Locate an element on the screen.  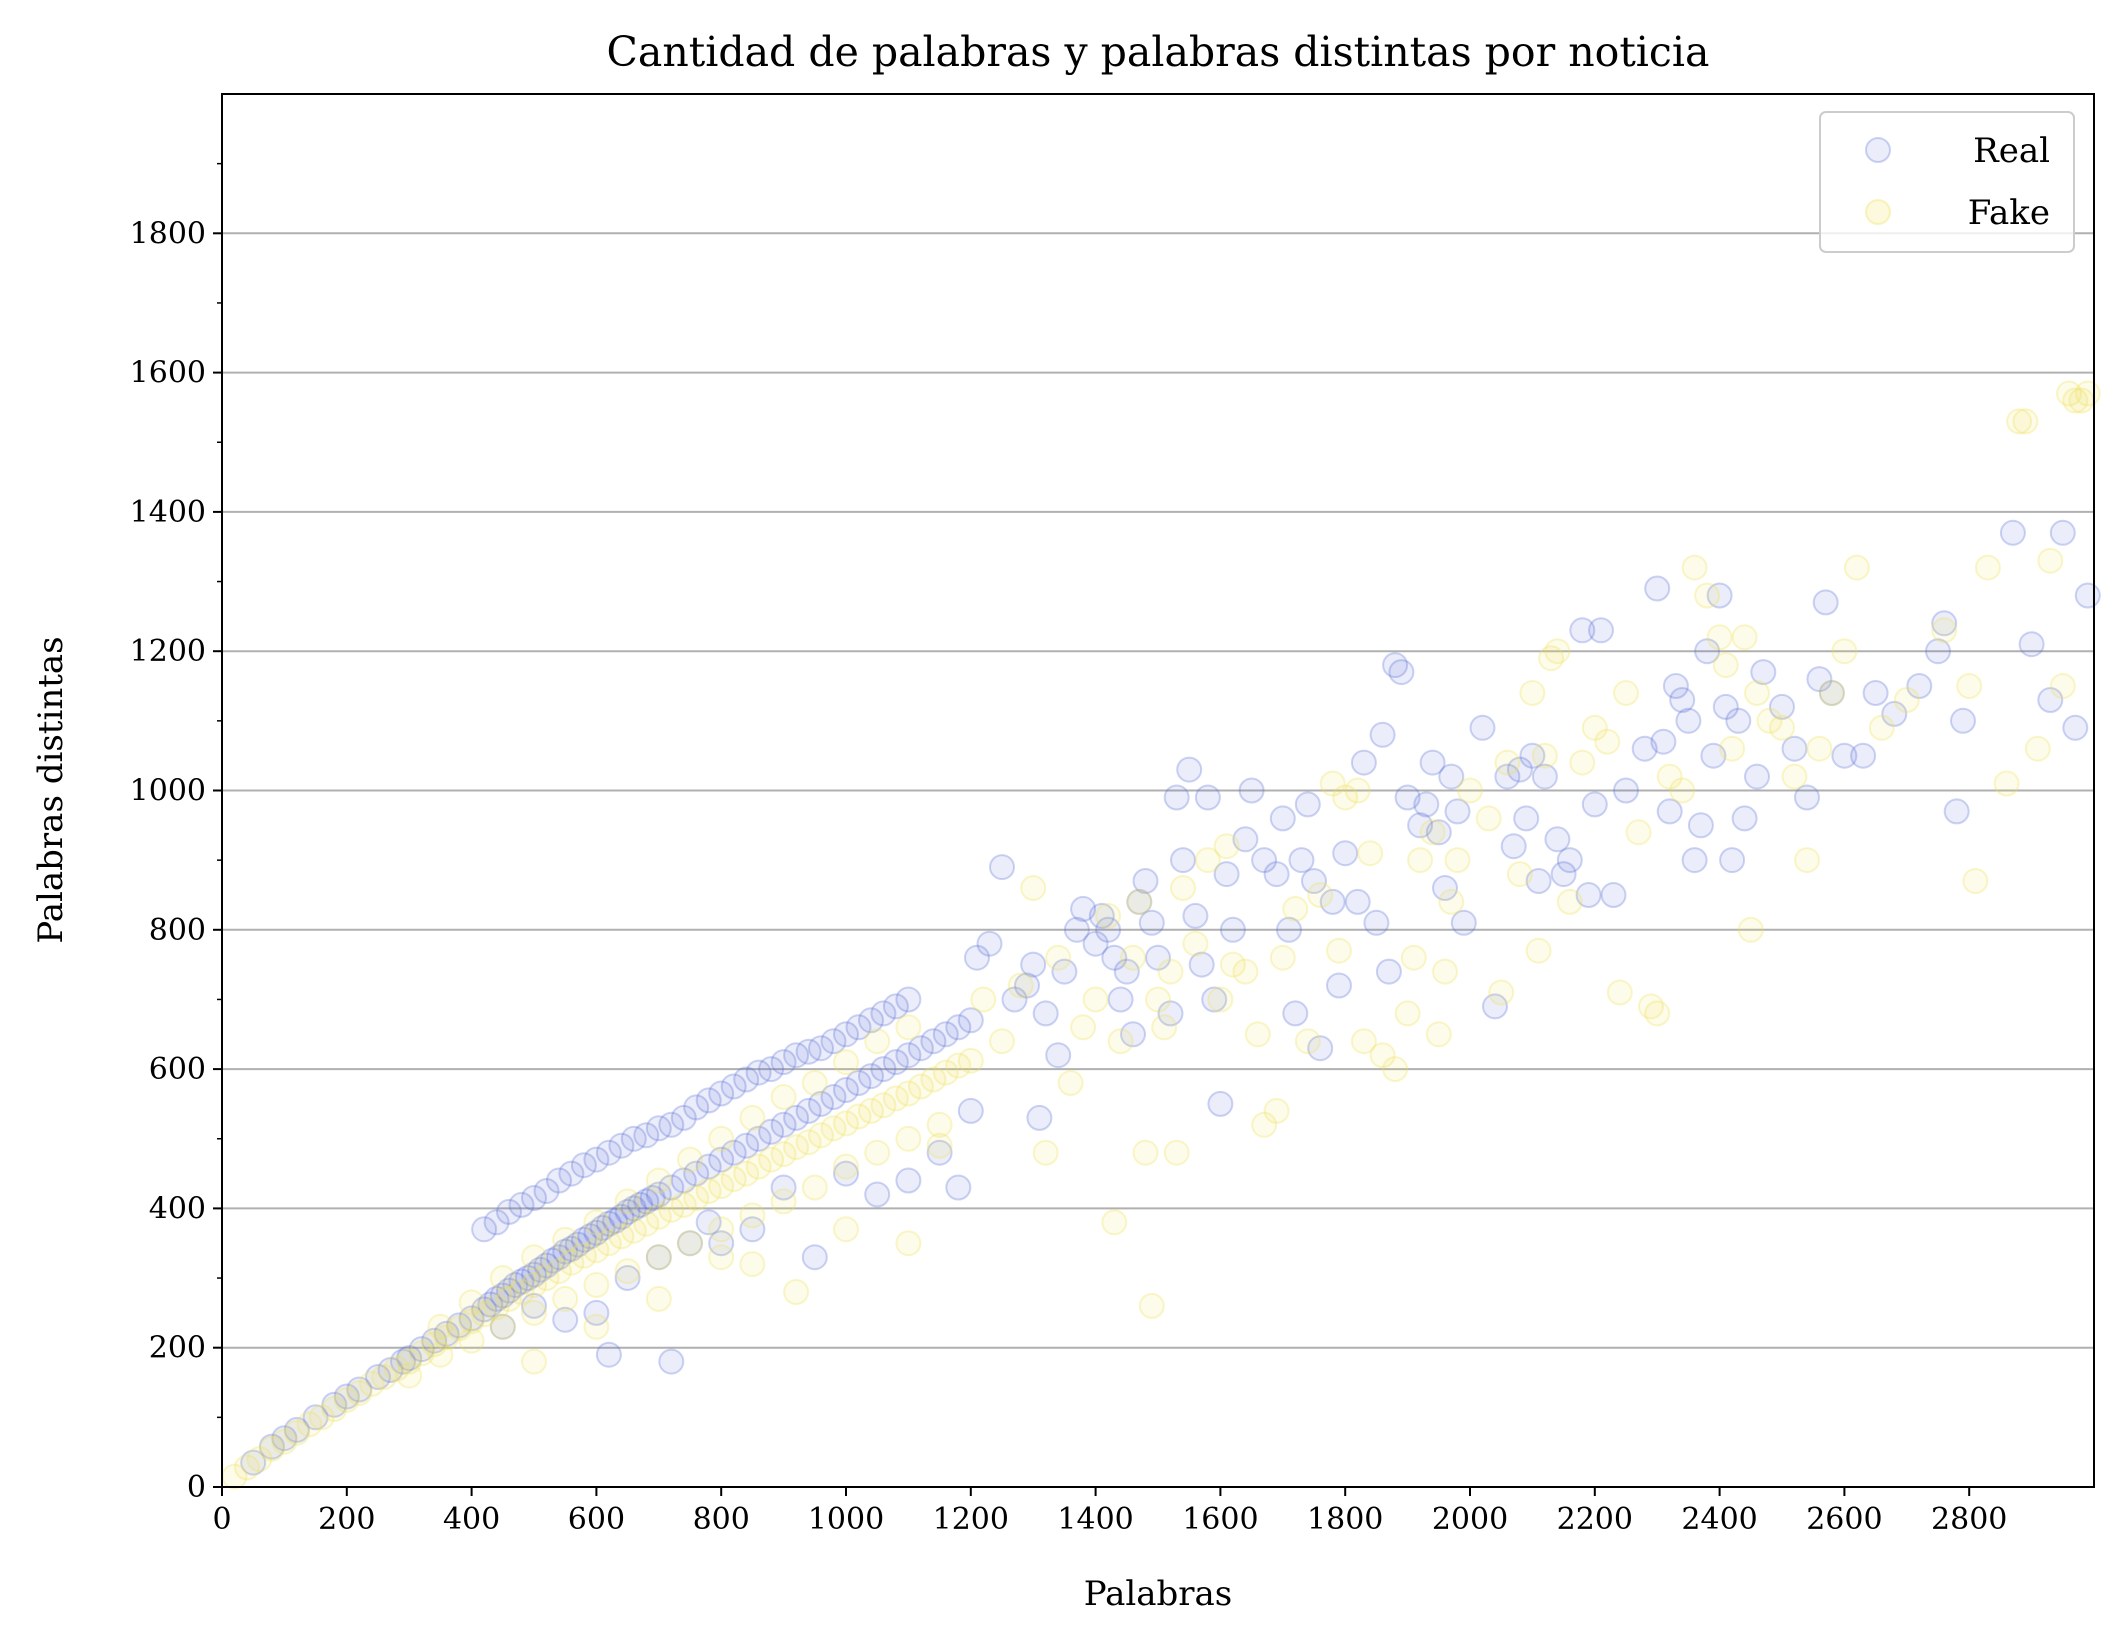
x-tick-label: 1600 is located at coordinates (1220, 1519).